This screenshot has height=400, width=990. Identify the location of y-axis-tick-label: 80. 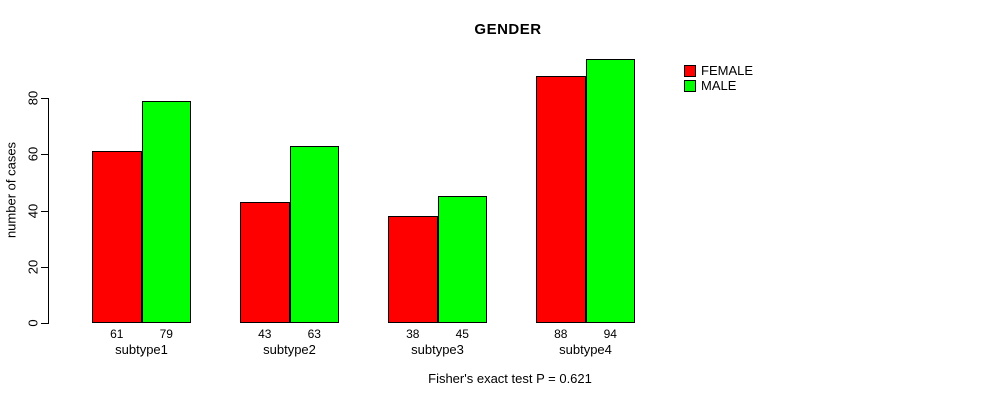
(33, 98).